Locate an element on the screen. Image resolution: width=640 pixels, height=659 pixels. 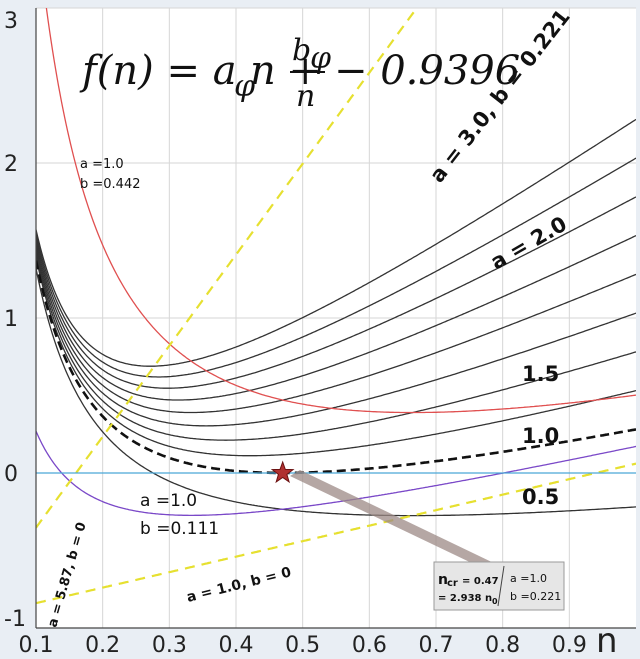
label-red-b: b =0.442 is located at coordinates (110, 184).